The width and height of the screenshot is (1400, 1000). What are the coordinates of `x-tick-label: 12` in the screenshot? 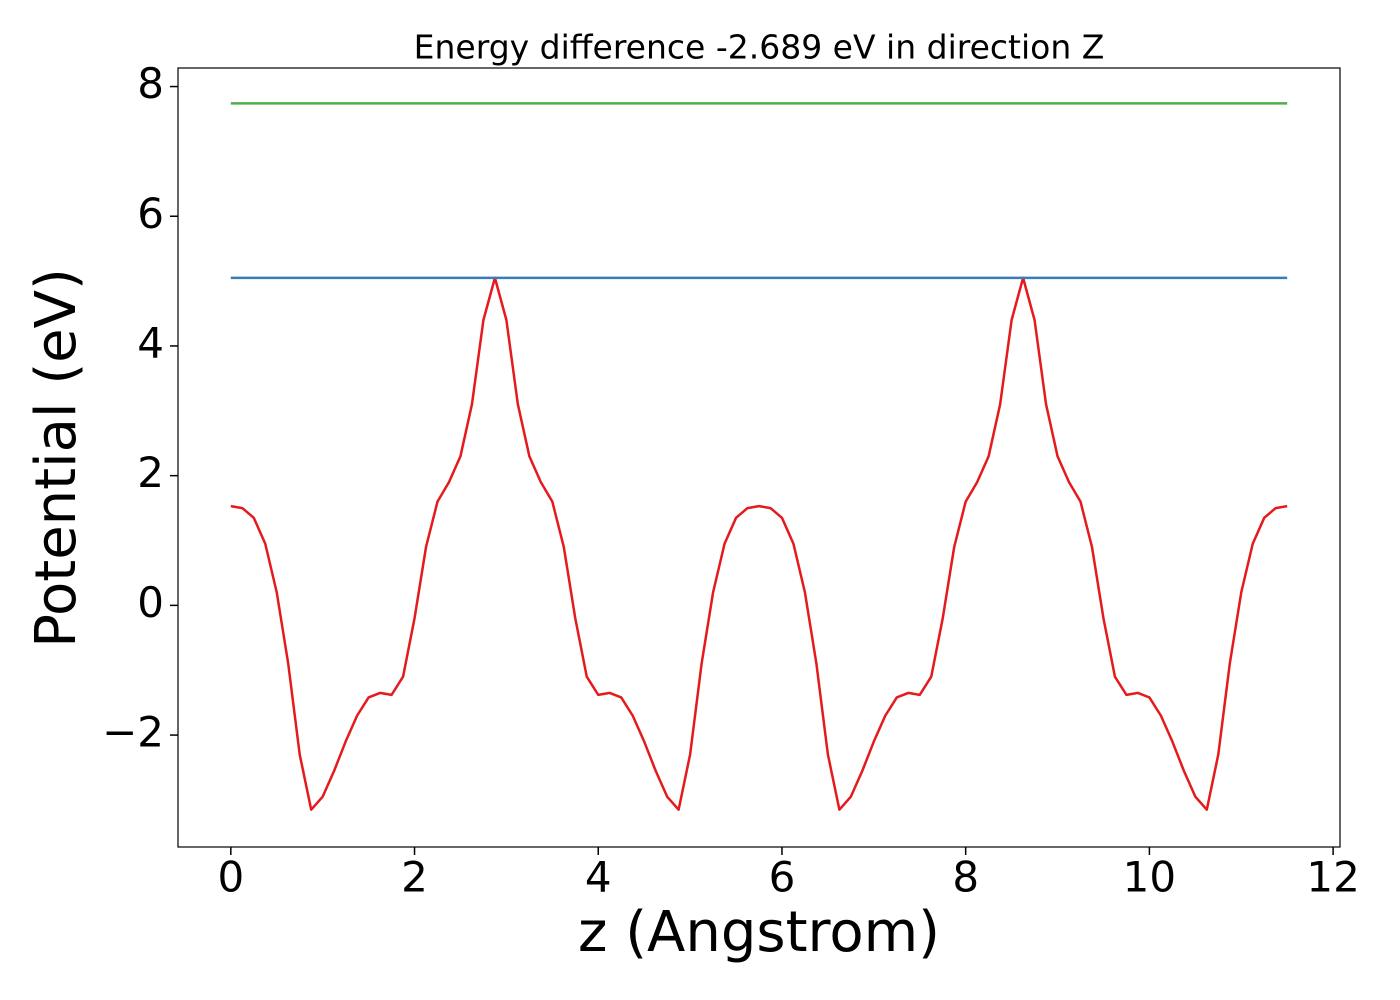 It's located at (1332, 877).